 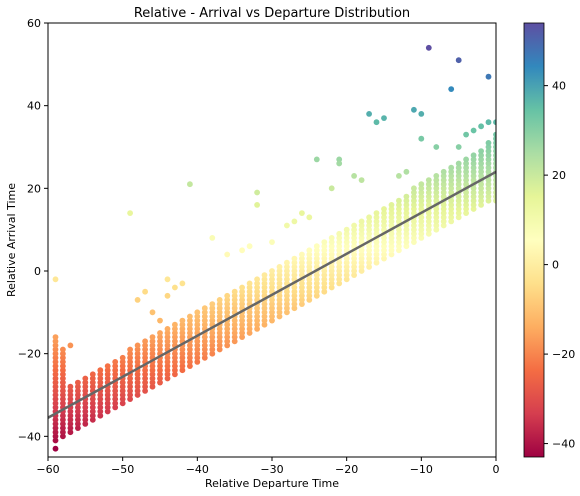 I want to click on y-tick-label: 60, so click(x=34, y=23).